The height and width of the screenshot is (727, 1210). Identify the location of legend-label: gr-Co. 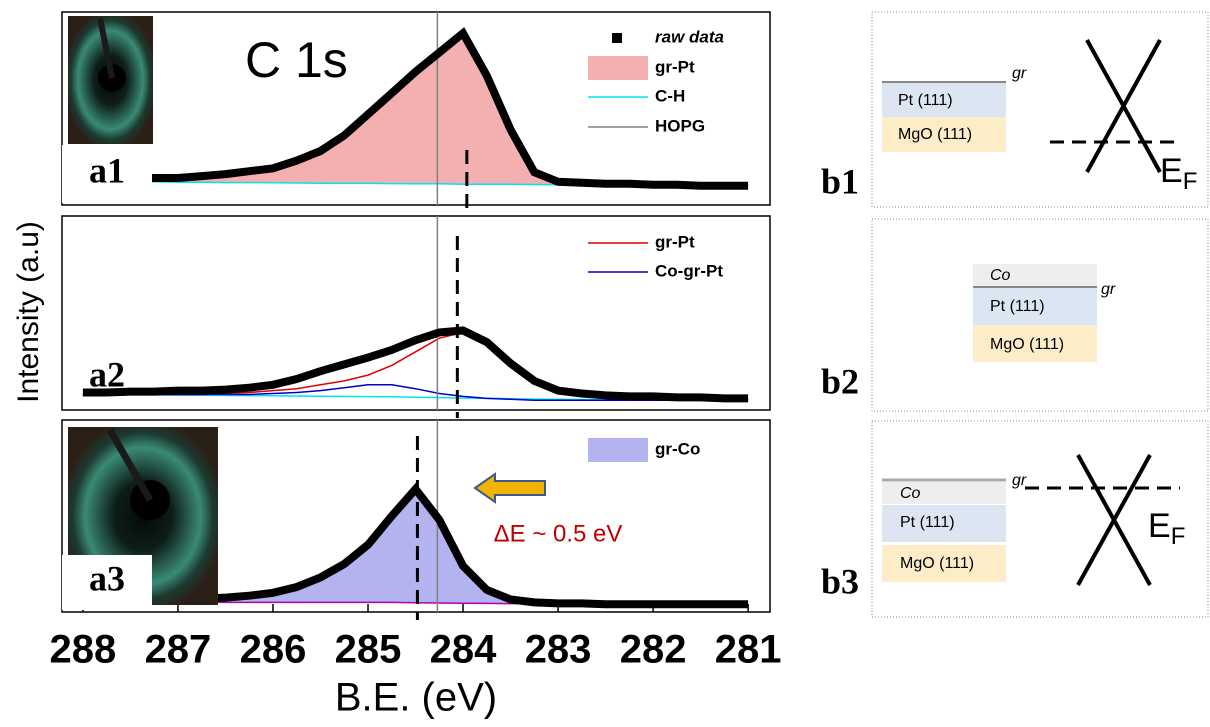
(677, 448).